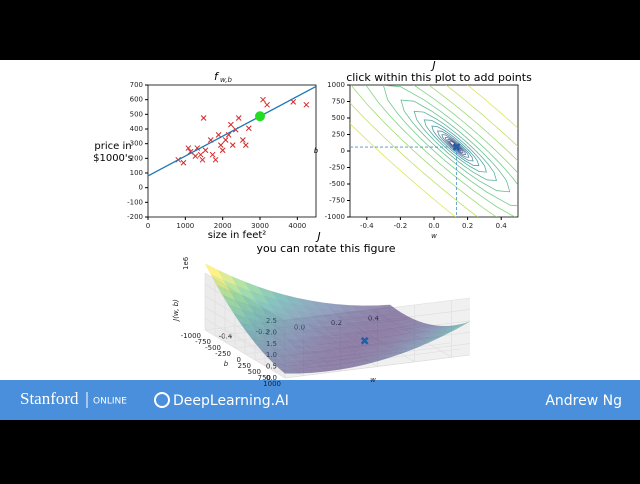  I want to click on y-tick-label: -200, so click(135, 217).